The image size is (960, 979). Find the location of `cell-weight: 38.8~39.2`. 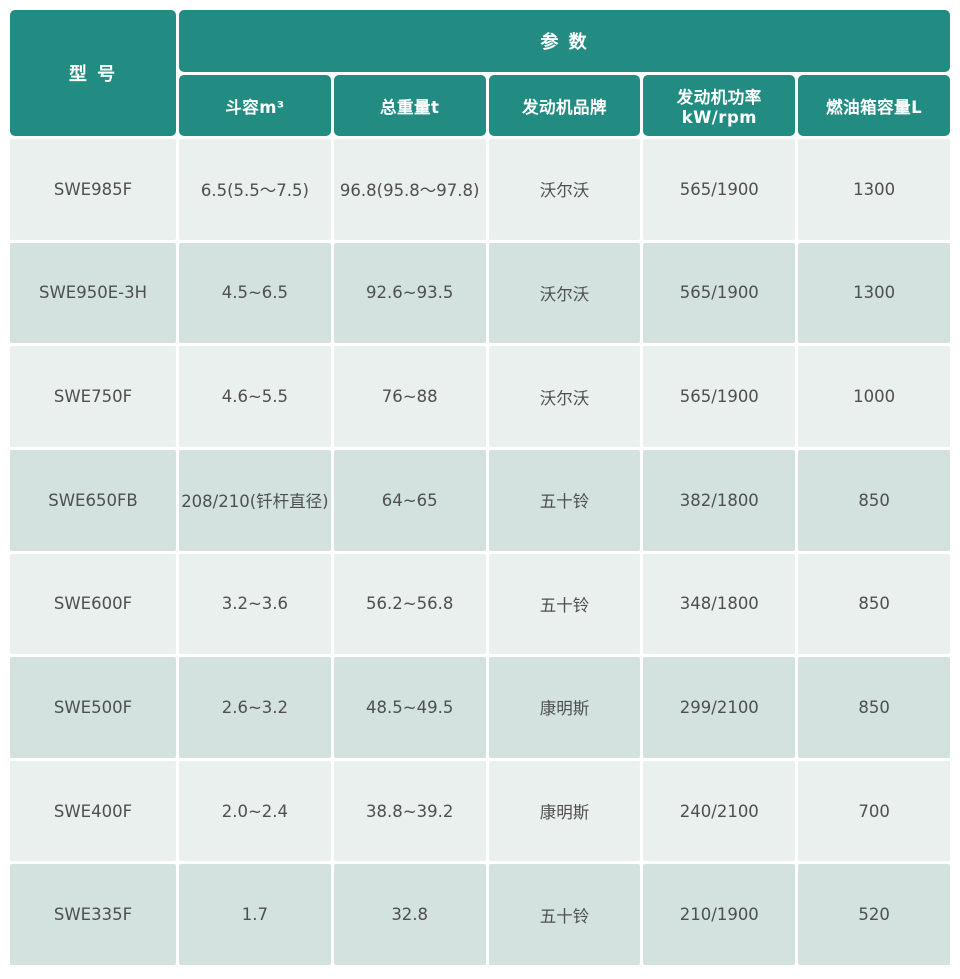

cell-weight: 38.8~39.2 is located at coordinates (409, 811).